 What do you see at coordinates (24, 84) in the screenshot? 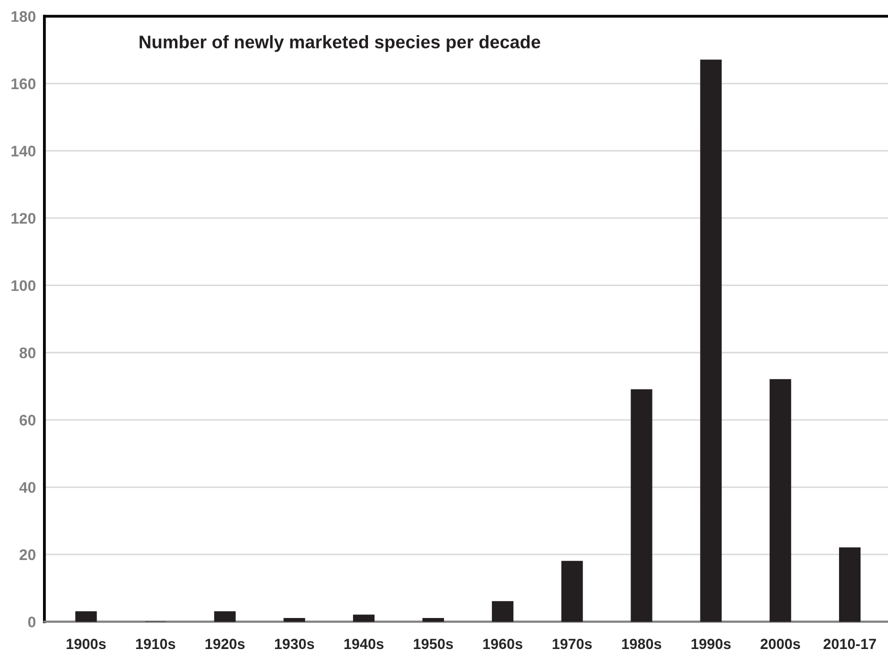
I see `y-tick-label: 160` at bounding box center [24, 84].